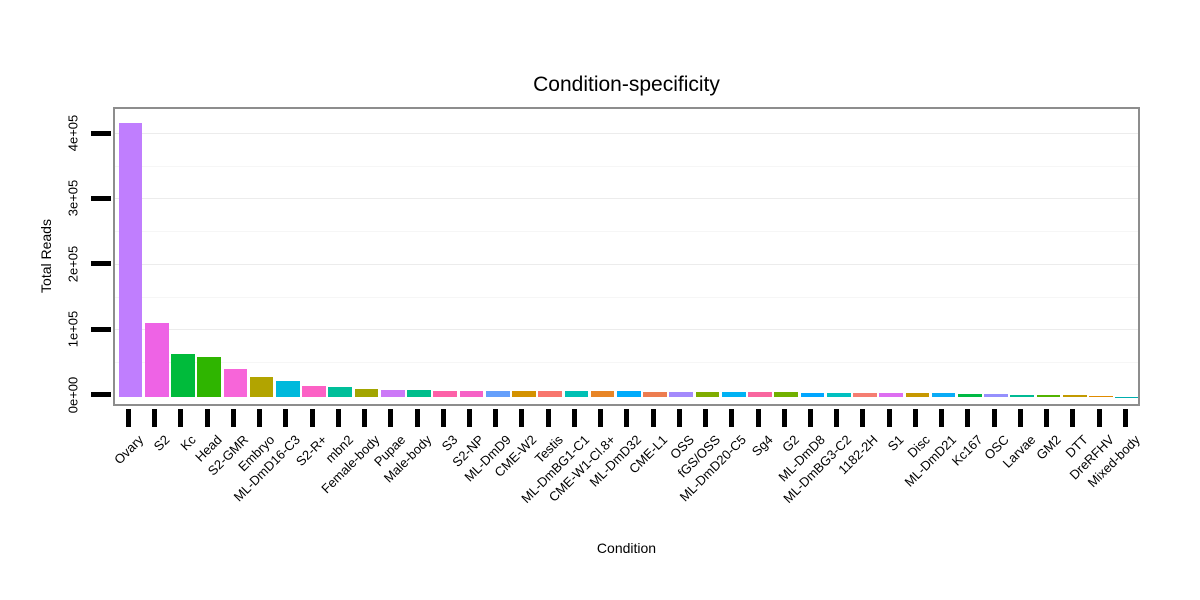  What do you see at coordinates (73, 264) in the screenshot?
I see `y-tick-label: 2e+05` at bounding box center [73, 264].